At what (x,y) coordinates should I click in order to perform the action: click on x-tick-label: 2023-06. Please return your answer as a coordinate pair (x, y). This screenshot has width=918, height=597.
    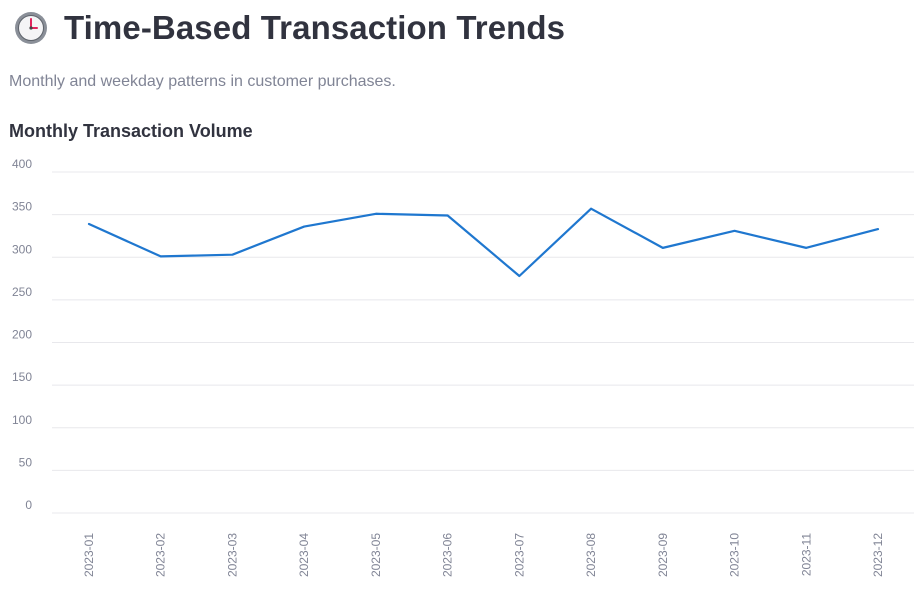
    Looking at the image, I should click on (448, 555).